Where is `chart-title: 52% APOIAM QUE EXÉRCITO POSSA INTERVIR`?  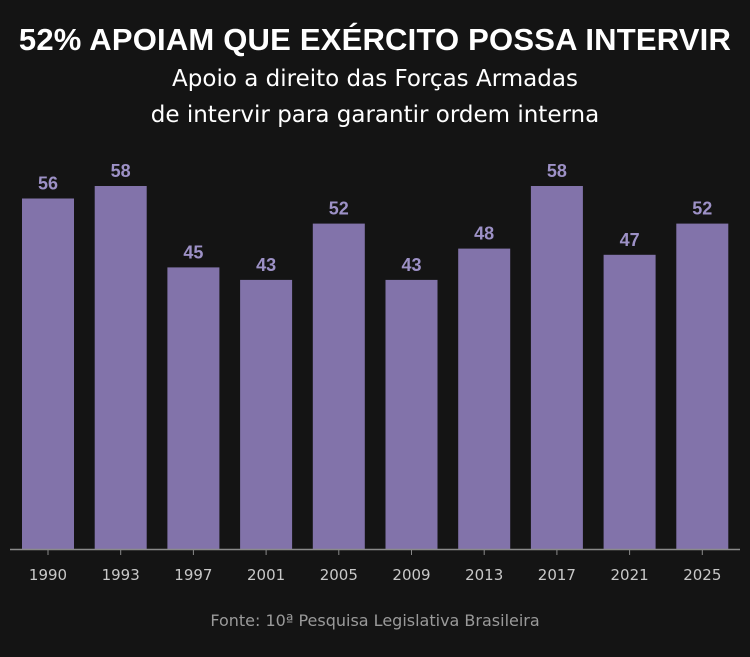
chart-title: 52% APOIAM QUE EXÉRCITO POSSA INTERVIR is located at coordinates (375, 39).